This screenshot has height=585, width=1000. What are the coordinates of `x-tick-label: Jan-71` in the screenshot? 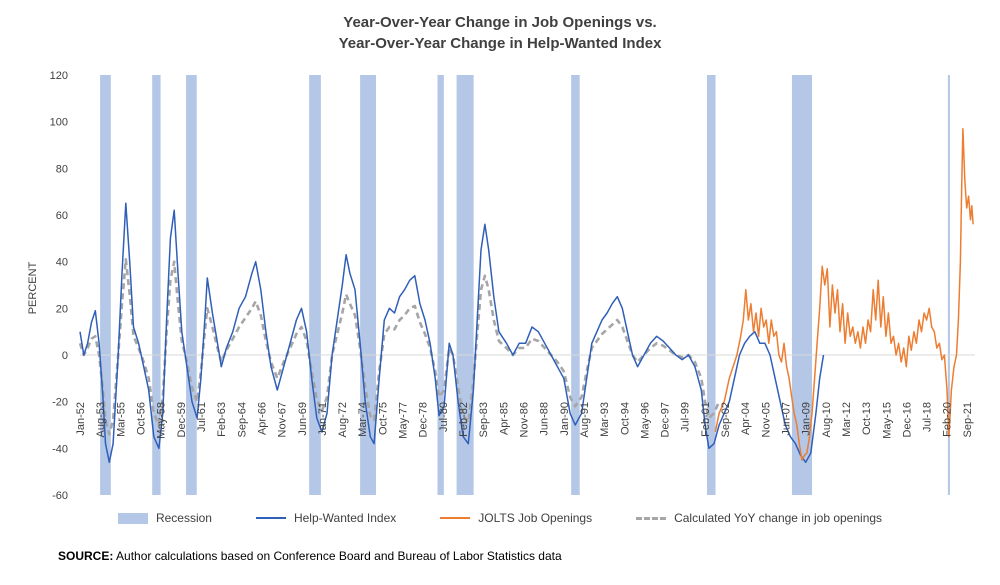 It's located at (323, 419).